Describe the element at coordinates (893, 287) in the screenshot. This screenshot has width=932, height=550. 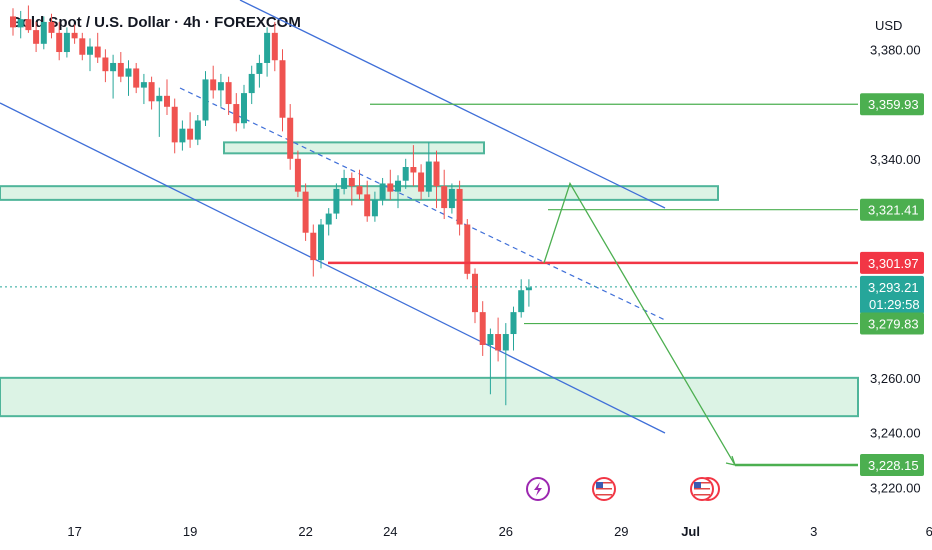
I see `tag-value: 3,293.21` at that location.